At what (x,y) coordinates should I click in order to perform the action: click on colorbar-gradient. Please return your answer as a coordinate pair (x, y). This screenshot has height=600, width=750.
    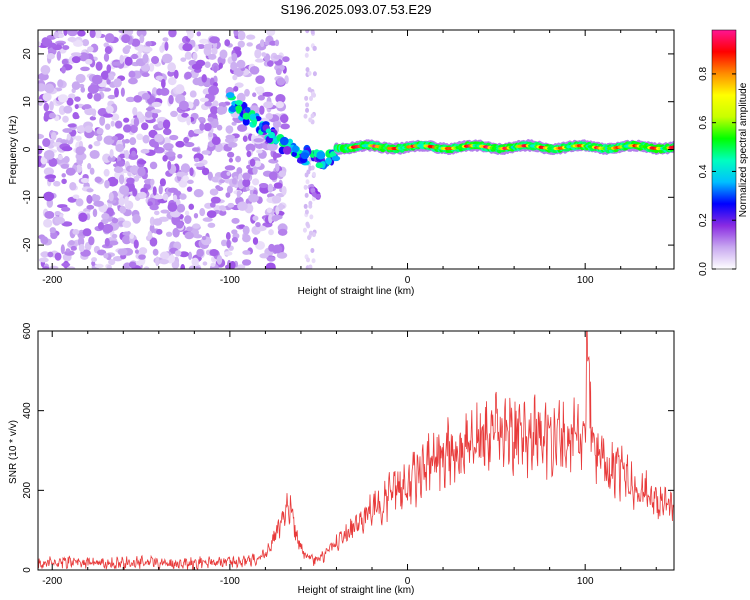
    Looking at the image, I should click on (724, 149).